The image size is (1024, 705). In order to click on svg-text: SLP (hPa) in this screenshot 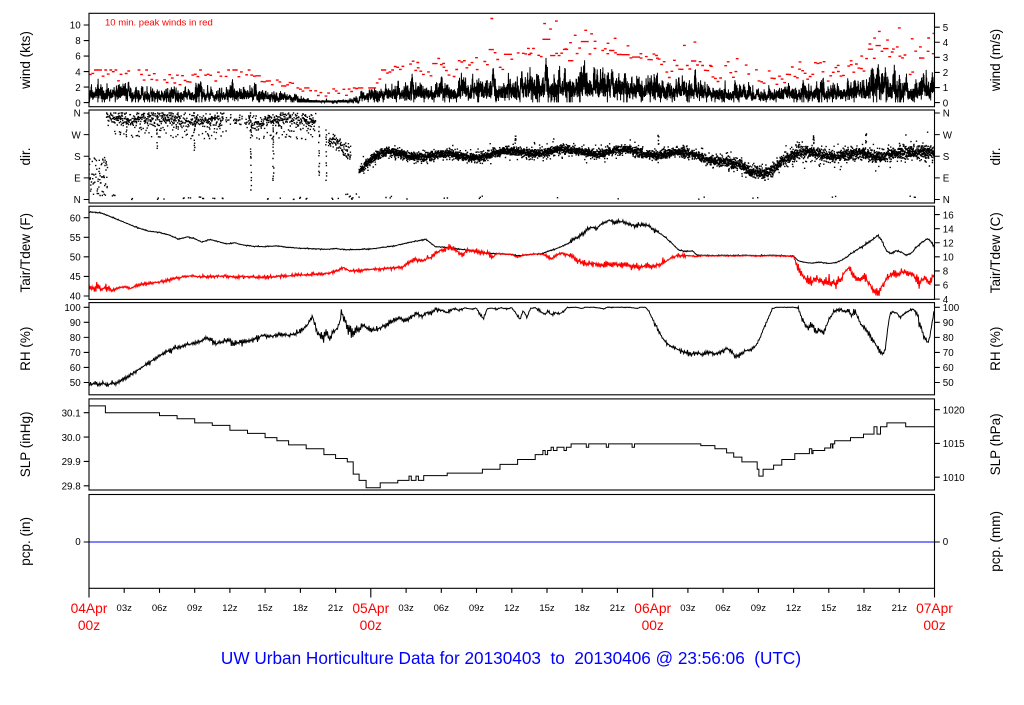, I will do `click(995, 444)`.